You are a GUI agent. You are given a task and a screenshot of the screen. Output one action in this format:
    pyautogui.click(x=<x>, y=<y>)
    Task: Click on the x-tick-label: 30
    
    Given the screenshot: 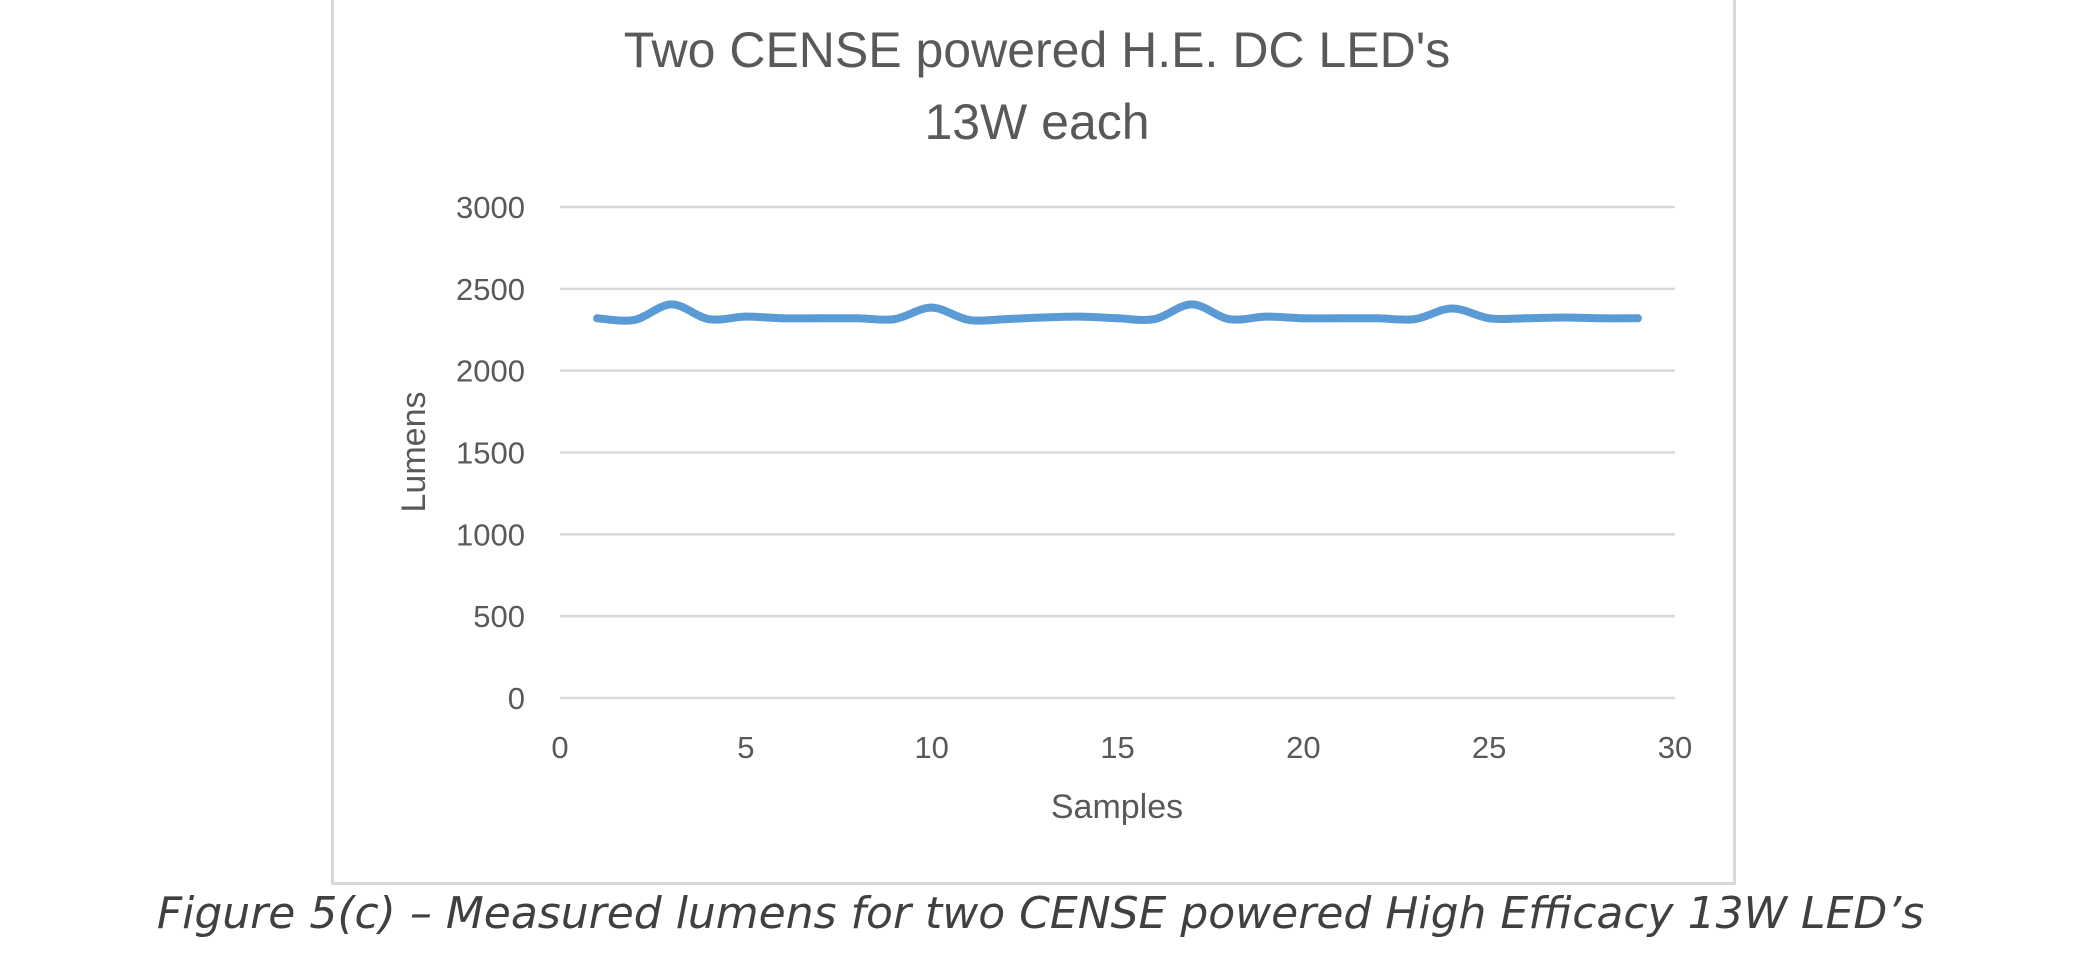 What is the action you would take?
    pyautogui.click(x=1675, y=747)
    